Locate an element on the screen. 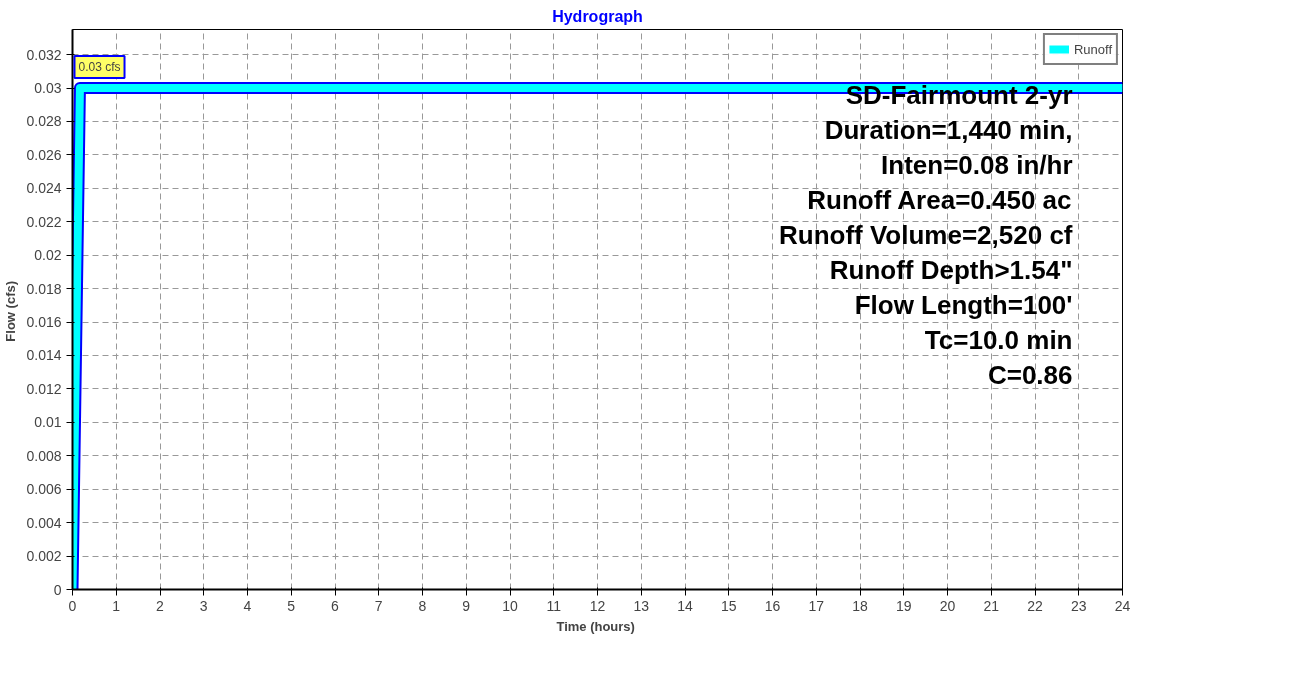 This screenshot has height=685, width=1294. chart-title: Hydrograph is located at coordinates (597, 16).